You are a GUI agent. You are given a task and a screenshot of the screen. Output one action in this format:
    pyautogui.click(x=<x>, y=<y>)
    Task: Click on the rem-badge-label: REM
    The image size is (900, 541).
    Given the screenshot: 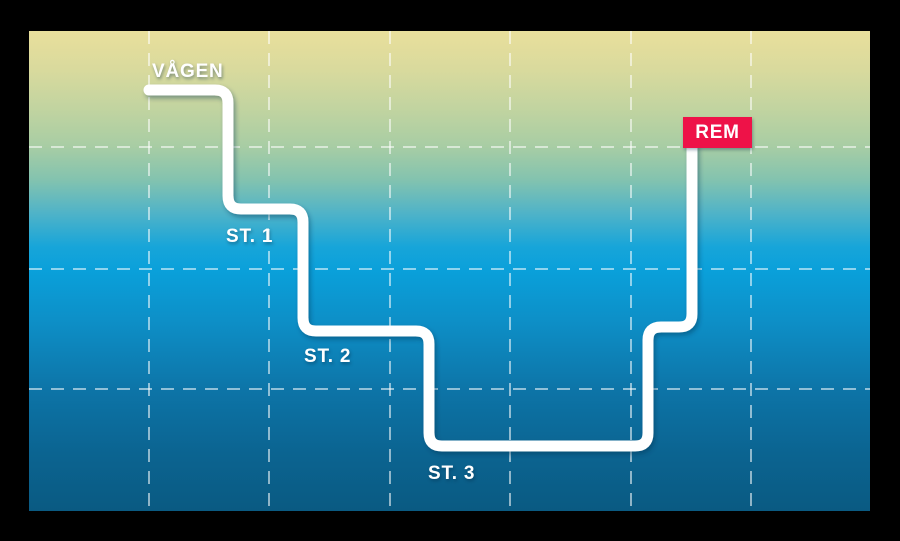 What is the action you would take?
    pyautogui.click(x=717, y=132)
    